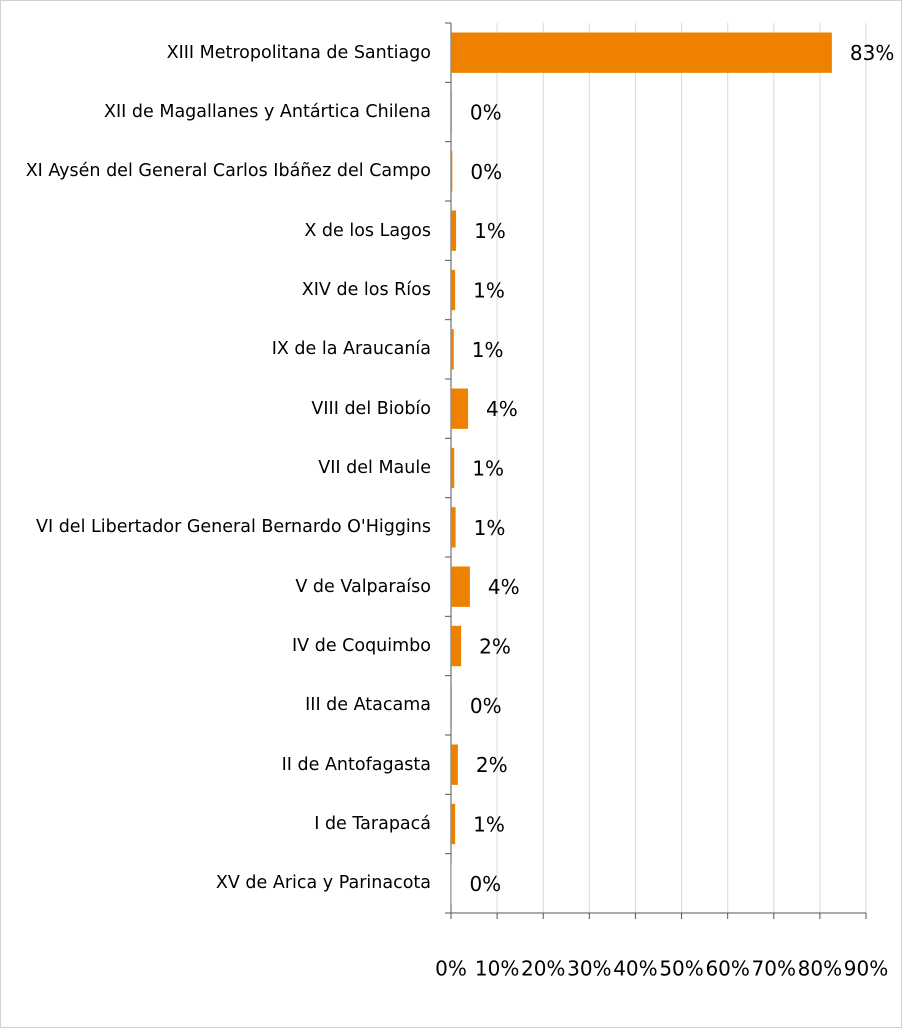  Describe the element at coordinates (820, 969) in the screenshot. I see `x-tick-label: 80%` at that location.